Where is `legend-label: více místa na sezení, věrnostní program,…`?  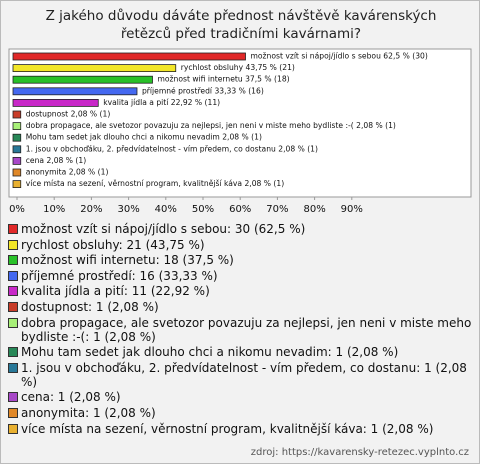
legend-label: více místa na sezení, věrnostní program,… is located at coordinates (227, 428).